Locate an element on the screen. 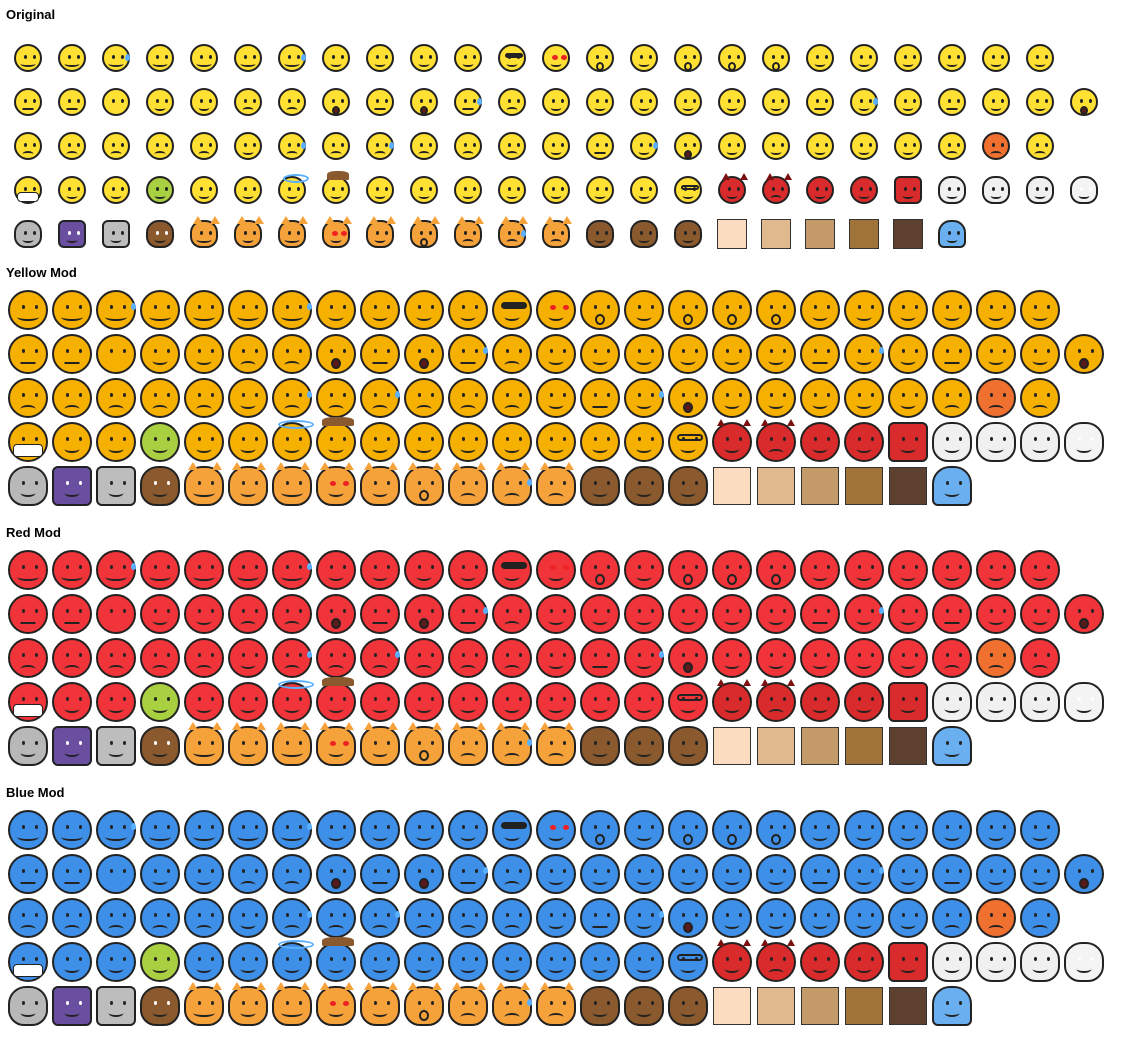 The image size is (1127, 1050). unamused-sweat-icon is located at coordinates (468, 874).